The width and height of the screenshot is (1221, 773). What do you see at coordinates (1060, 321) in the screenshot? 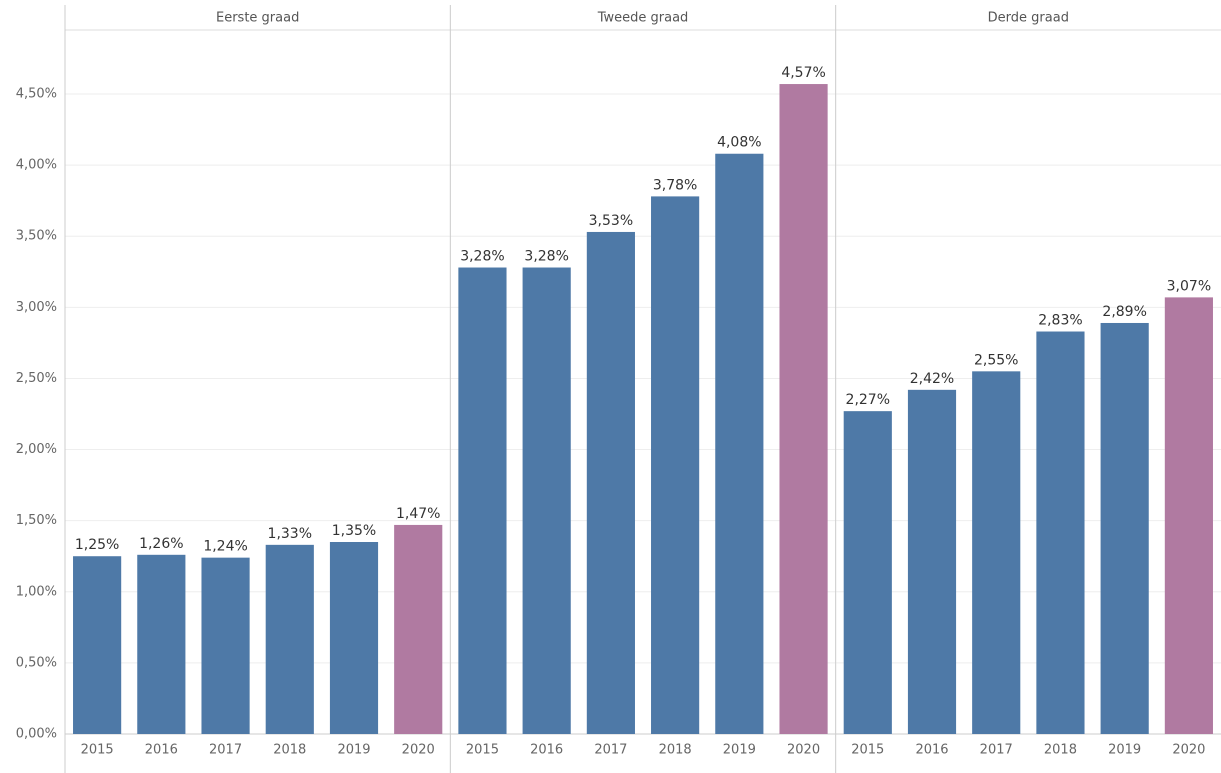
I see `value-label: 2,83%` at bounding box center [1060, 321].